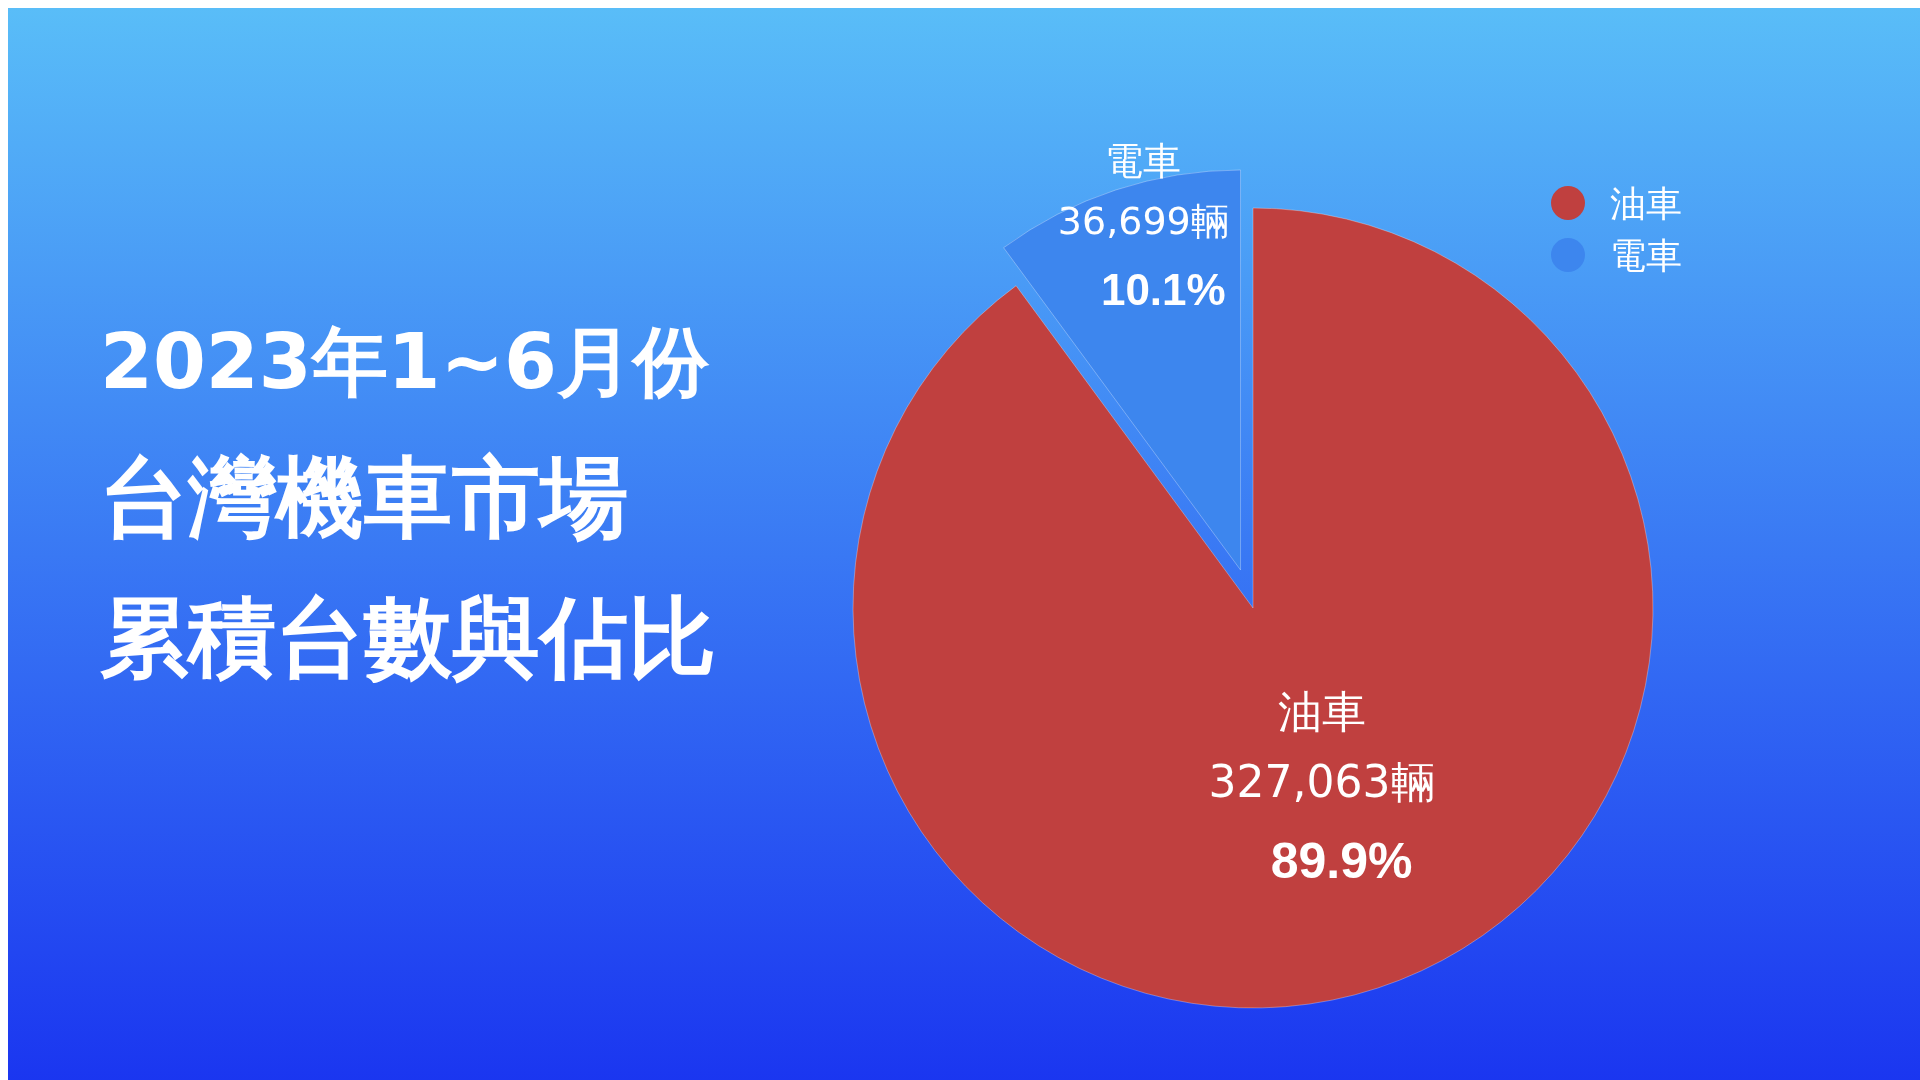  I want to click on legend-label: 電車, so click(1646, 255).